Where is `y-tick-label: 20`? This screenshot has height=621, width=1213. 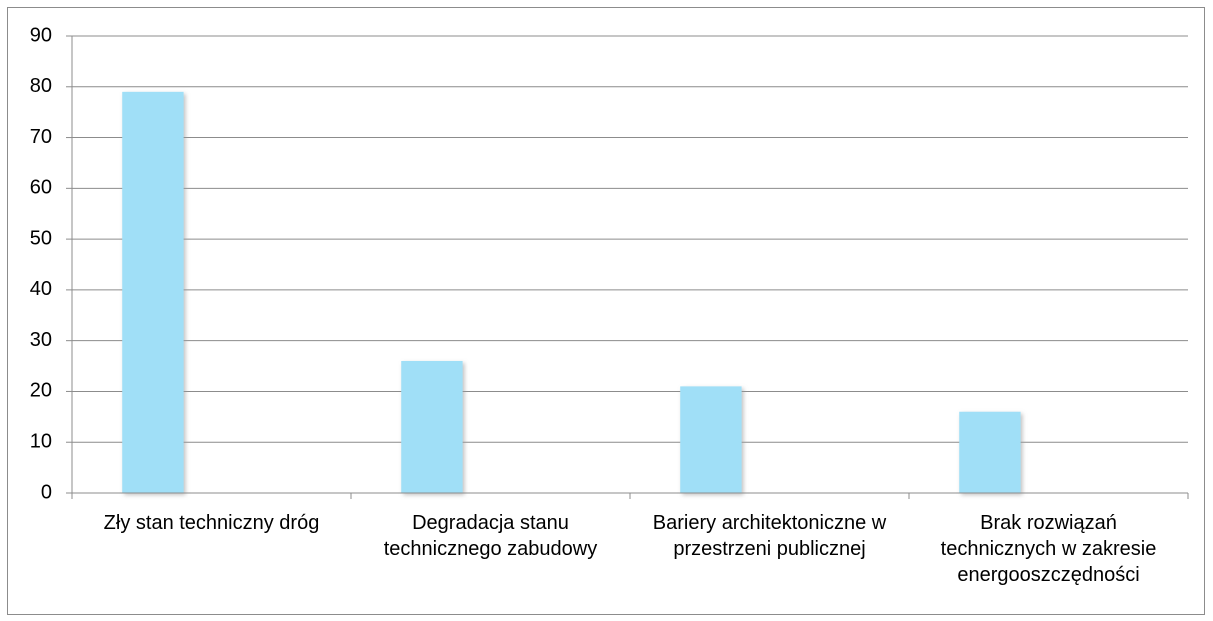
y-tick-label: 20 is located at coordinates (41, 391).